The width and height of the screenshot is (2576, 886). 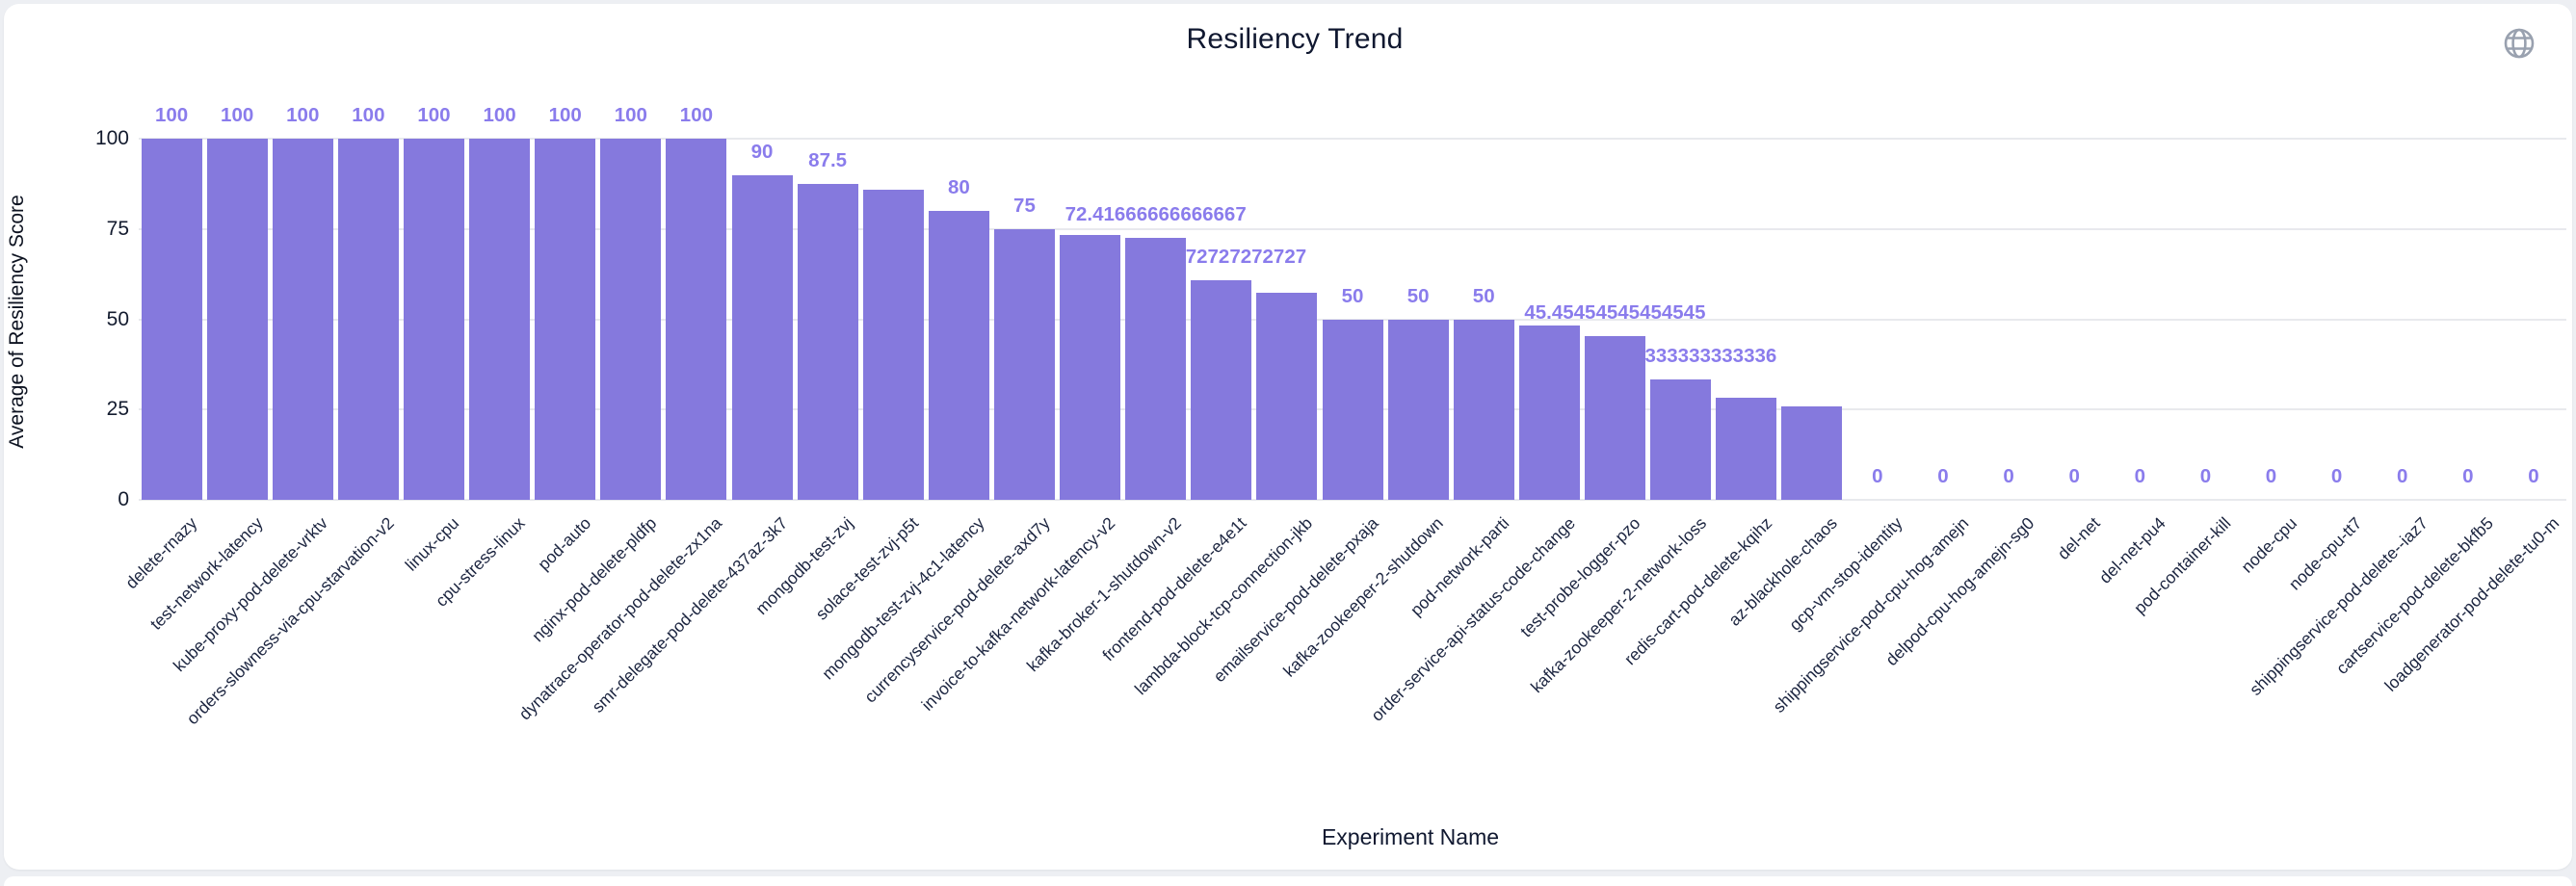 What do you see at coordinates (1156, 215) in the screenshot?
I see `bar-value-label: 72.41666666666667` at bounding box center [1156, 215].